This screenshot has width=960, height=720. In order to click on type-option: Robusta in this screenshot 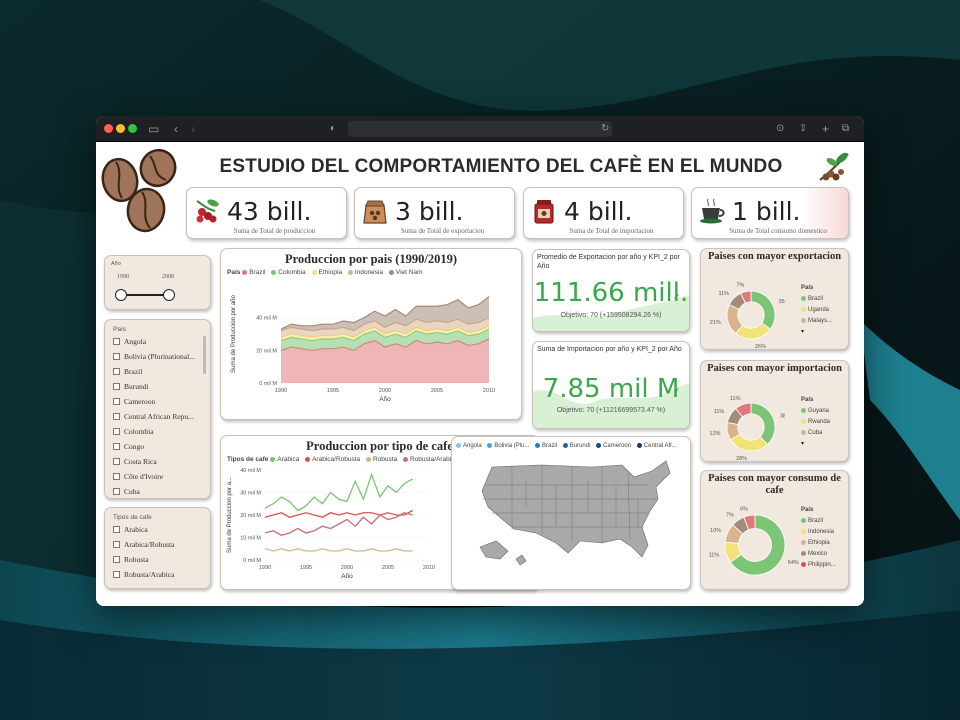, I will do `click(157, 561)`.